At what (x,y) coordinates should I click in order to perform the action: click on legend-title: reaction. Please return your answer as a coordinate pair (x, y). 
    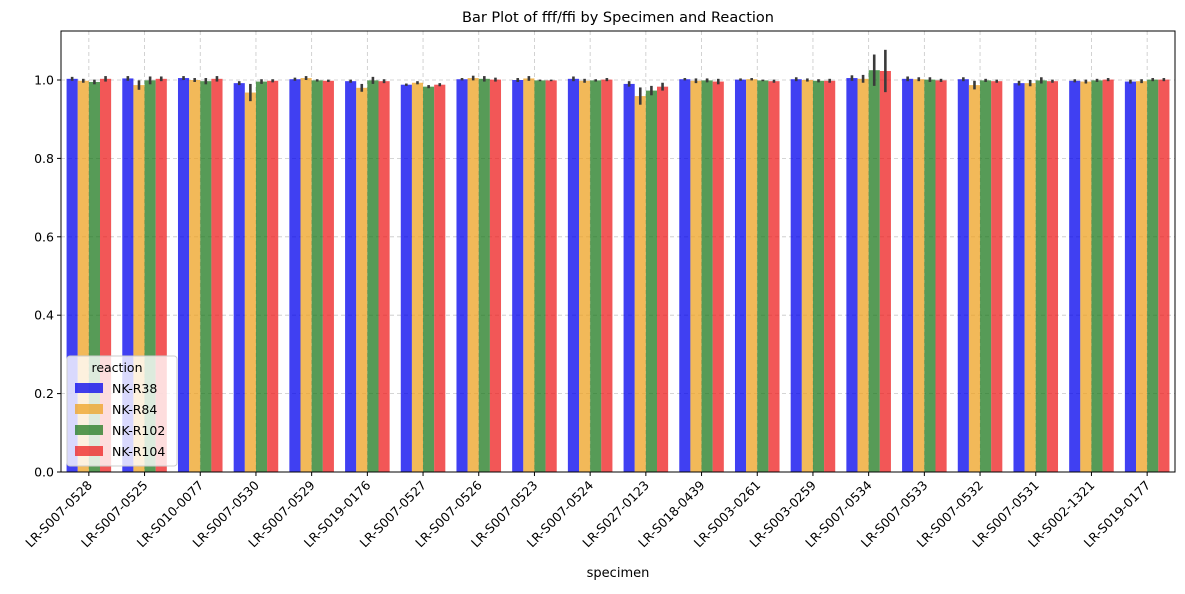
    Looking at the image, I should click on (116, 367).